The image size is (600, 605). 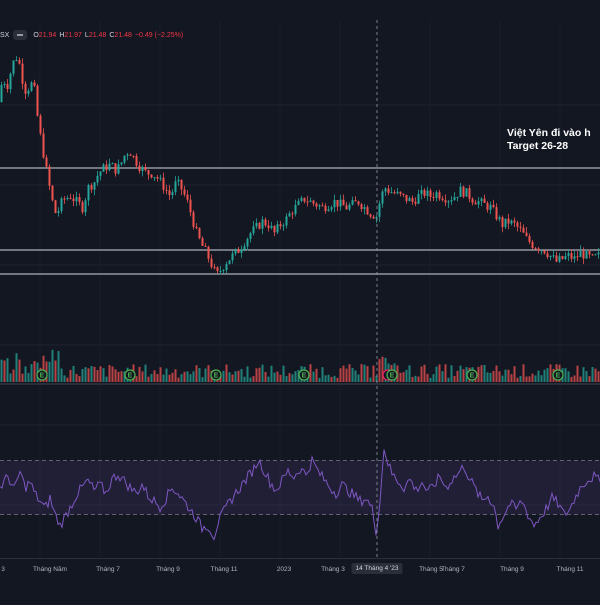 I want to click on text-annotation: Việt Yên đi vào h Target 26-28, so click(x=549, y=140).